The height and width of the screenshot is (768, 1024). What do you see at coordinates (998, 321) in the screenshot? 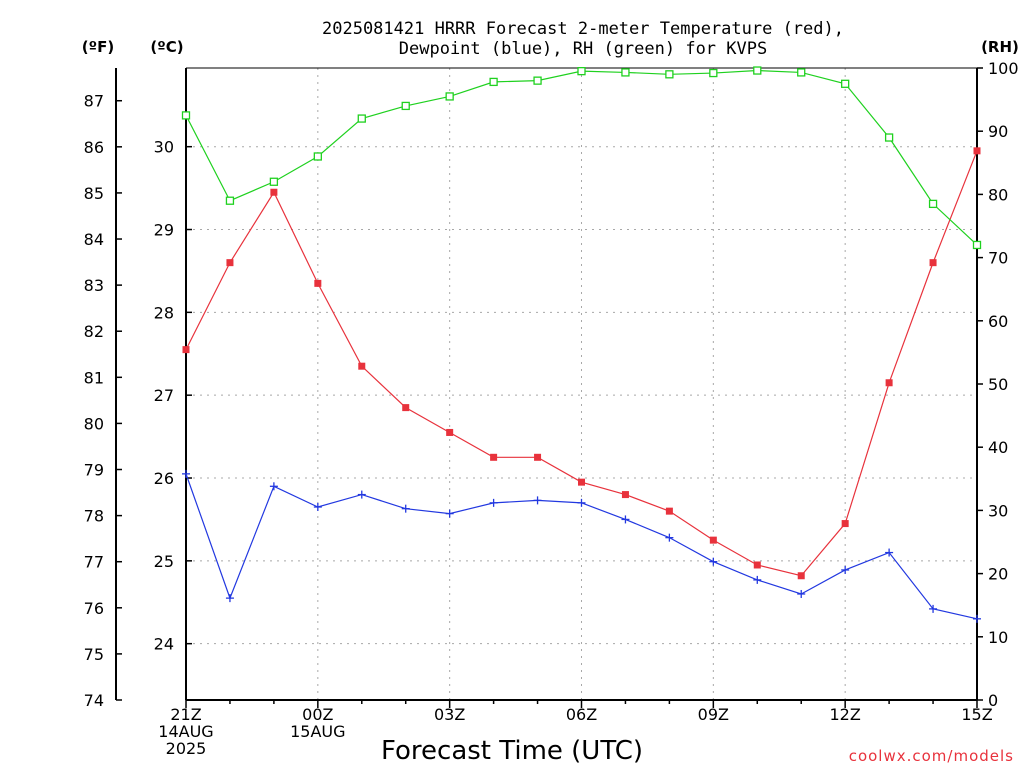
I see `rh-tick-label: 60` at bounding box center [998, 321].